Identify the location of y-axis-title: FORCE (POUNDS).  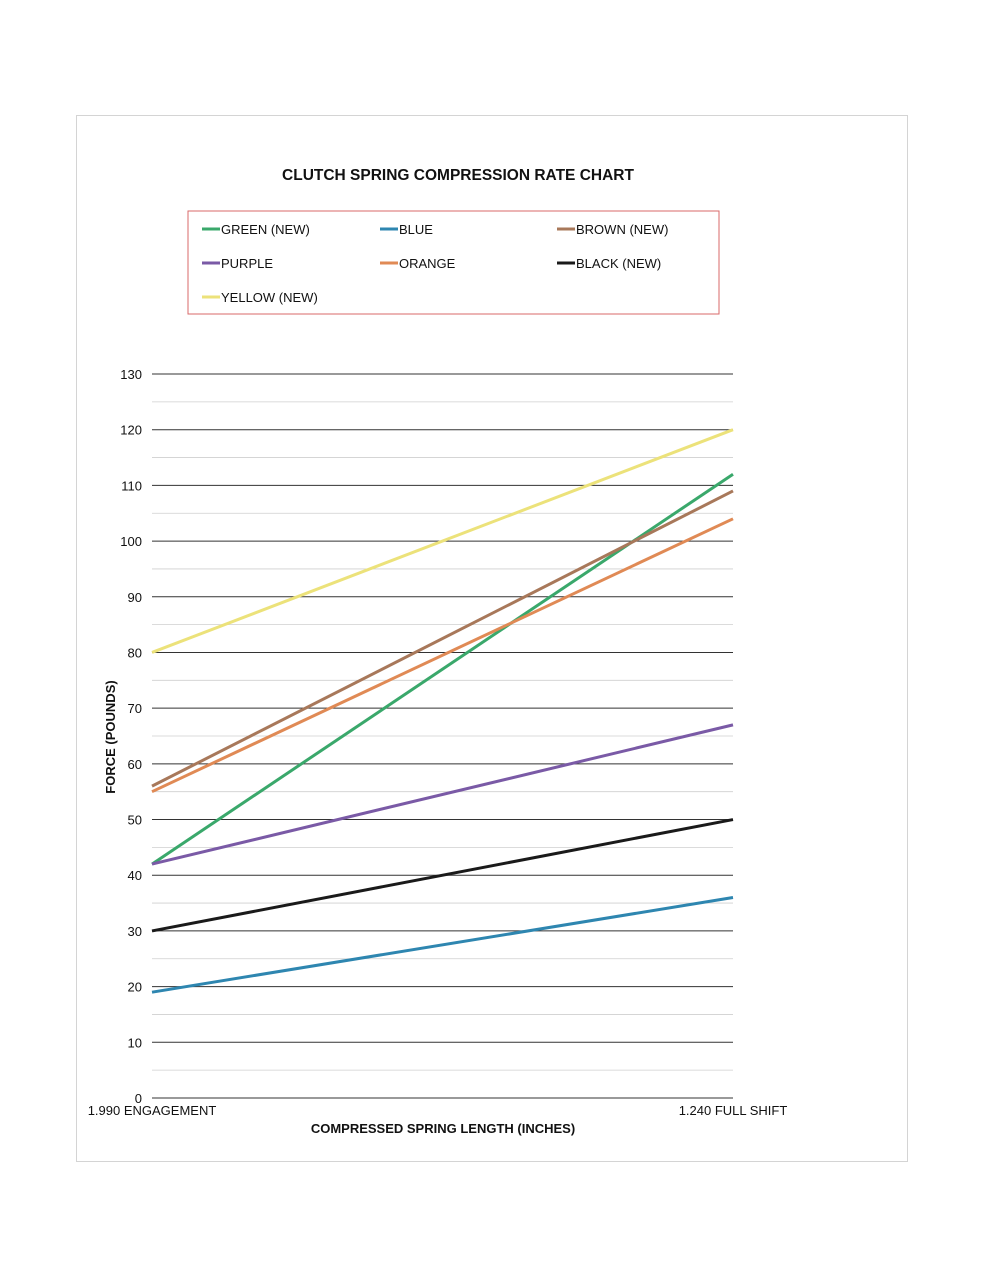
(110, 736).